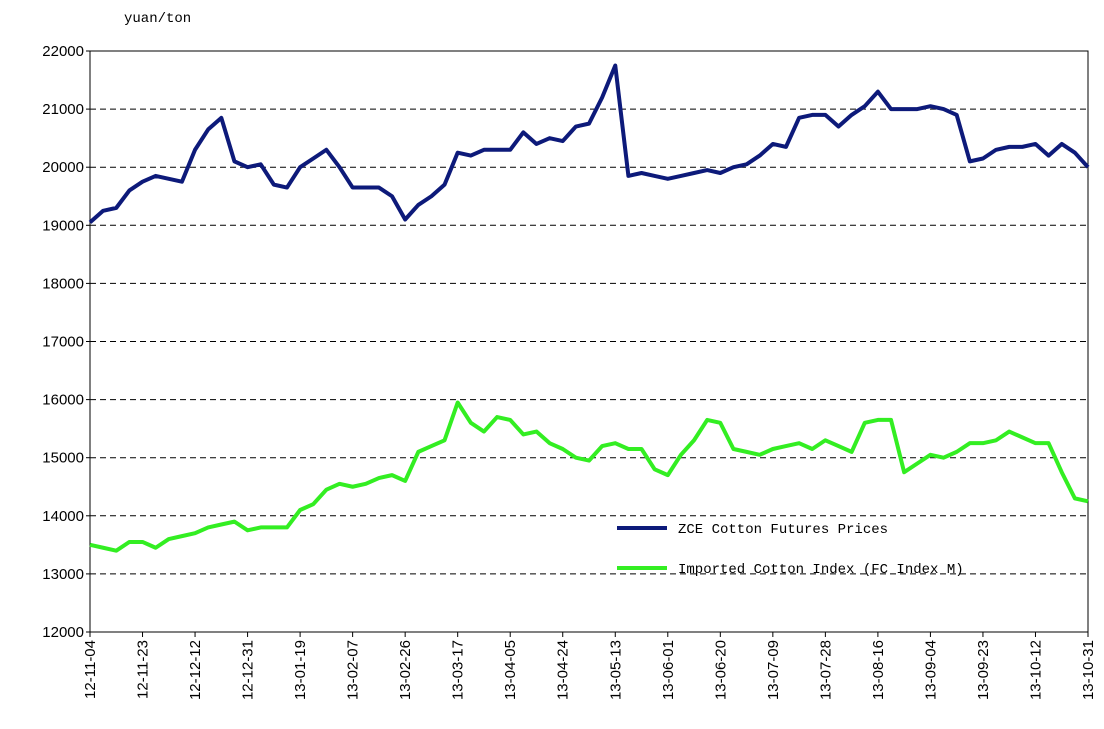 This screenshot has height=729, width=1104. Describe the element at coordinates (63, 400) in the screenshot. I see `y-tick-label: 16000` at that location.